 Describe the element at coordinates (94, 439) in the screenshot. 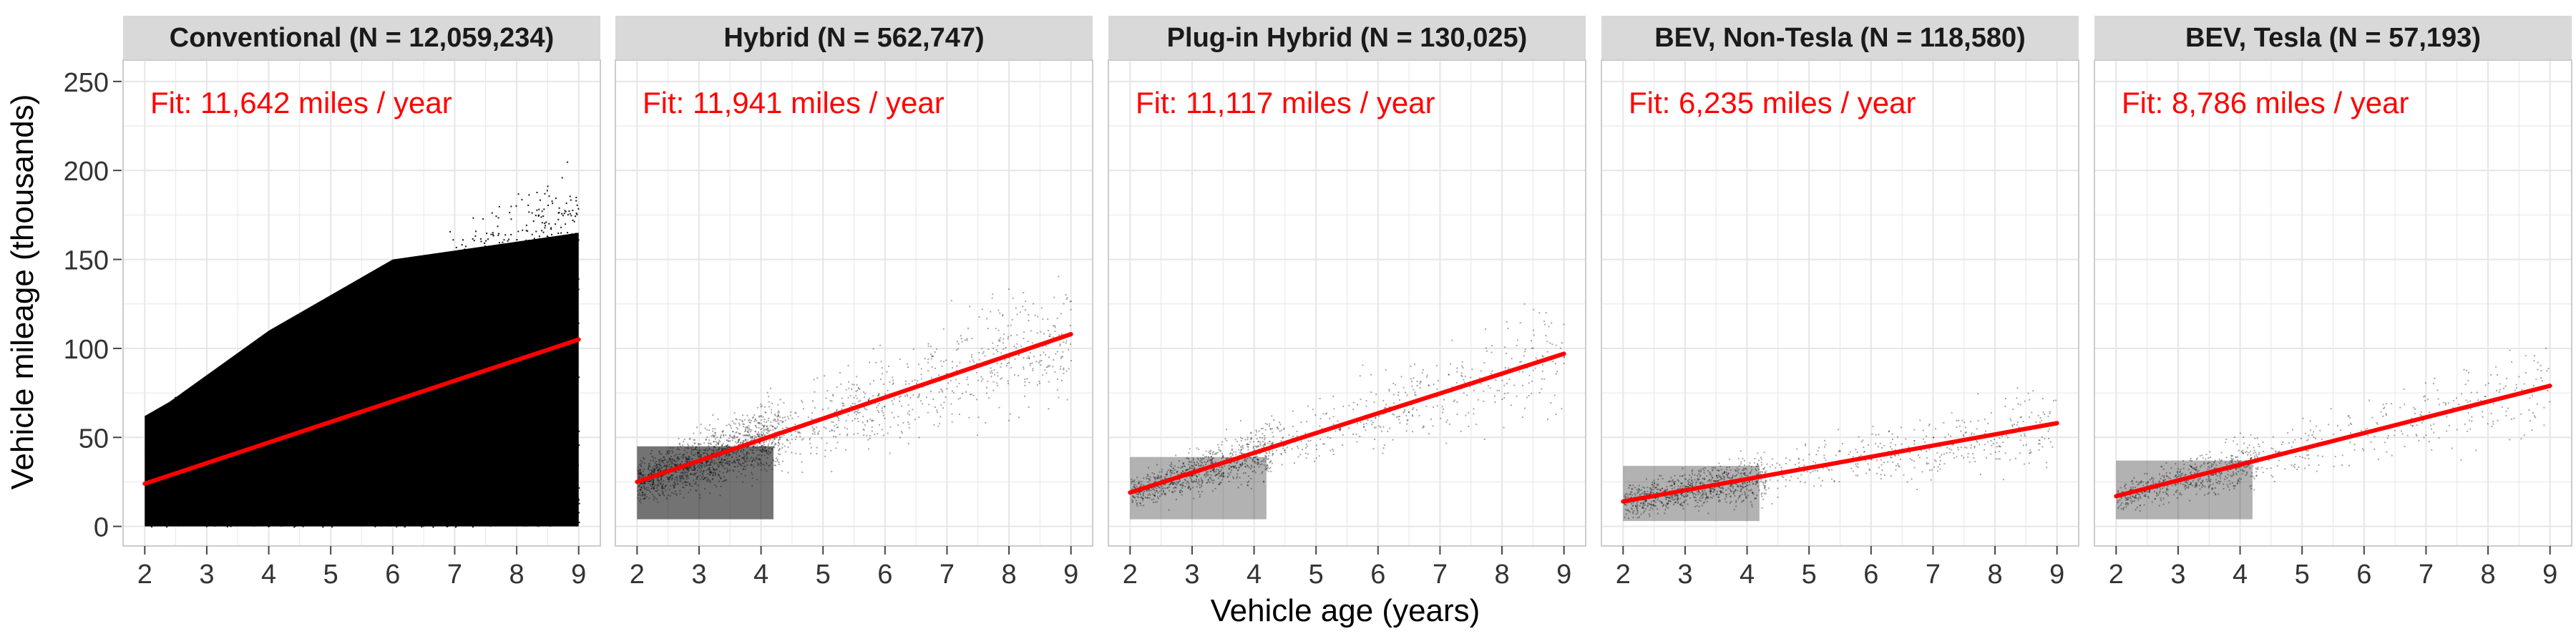

I see `y-tick-label: 50` at that location.